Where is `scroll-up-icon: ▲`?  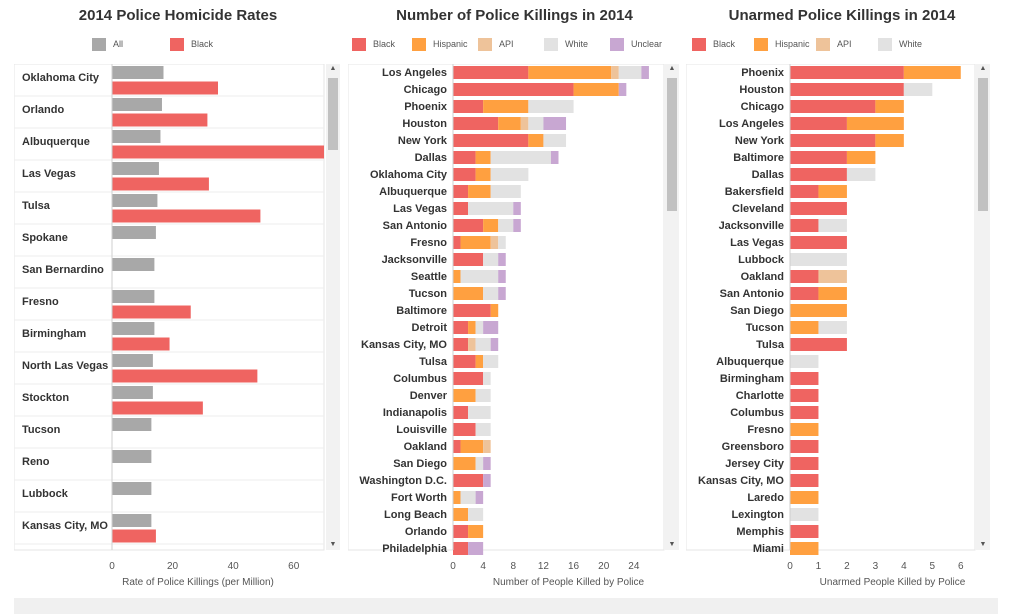
scroll-up-icon: ▲ is located at coordinates (333, 68).